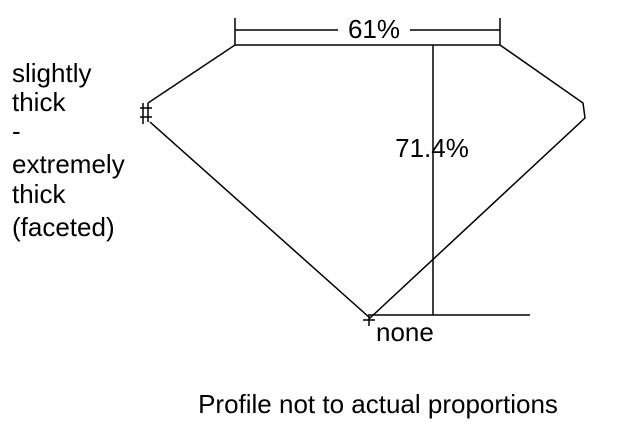  I want to click on depth-label: 71.4%, so click(432, 148).